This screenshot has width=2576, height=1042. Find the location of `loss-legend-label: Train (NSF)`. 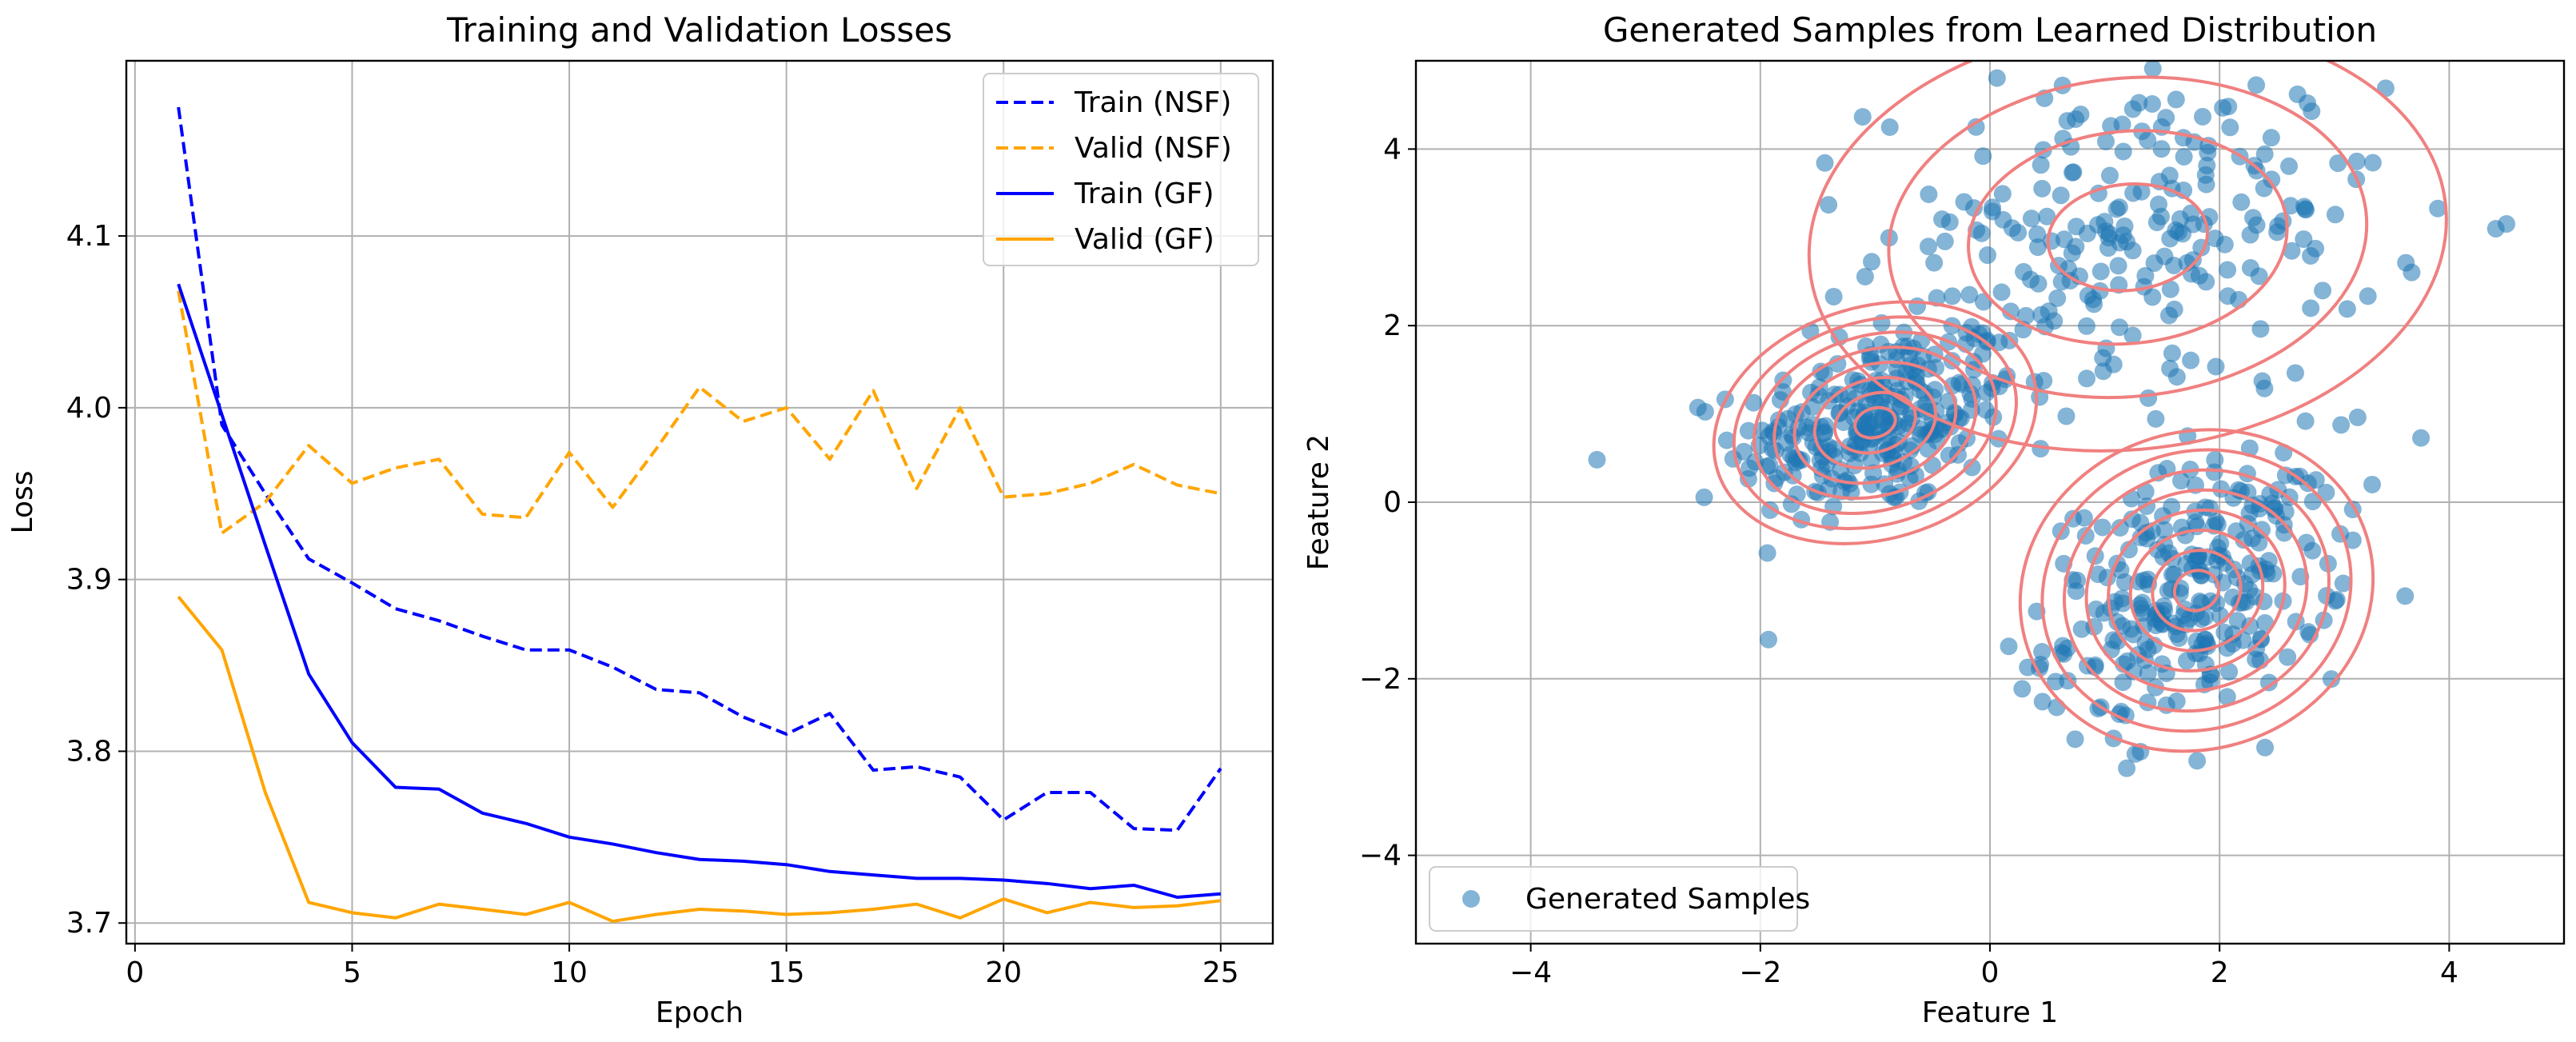

loss-legend-label: Train (NSF) is located at coordinates (1152, 102).